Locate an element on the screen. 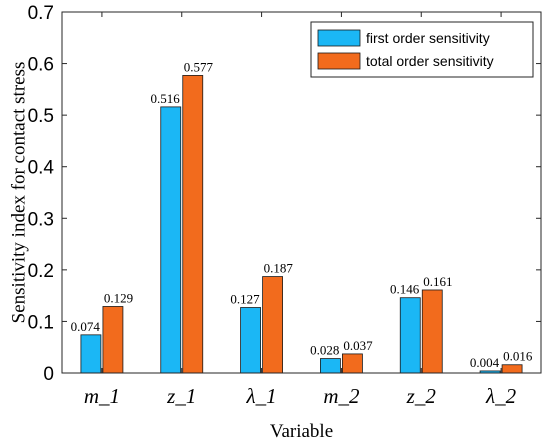 This screenshot has width=550, height=443. data-label: 0.161 is located at coordinates (437, 281).